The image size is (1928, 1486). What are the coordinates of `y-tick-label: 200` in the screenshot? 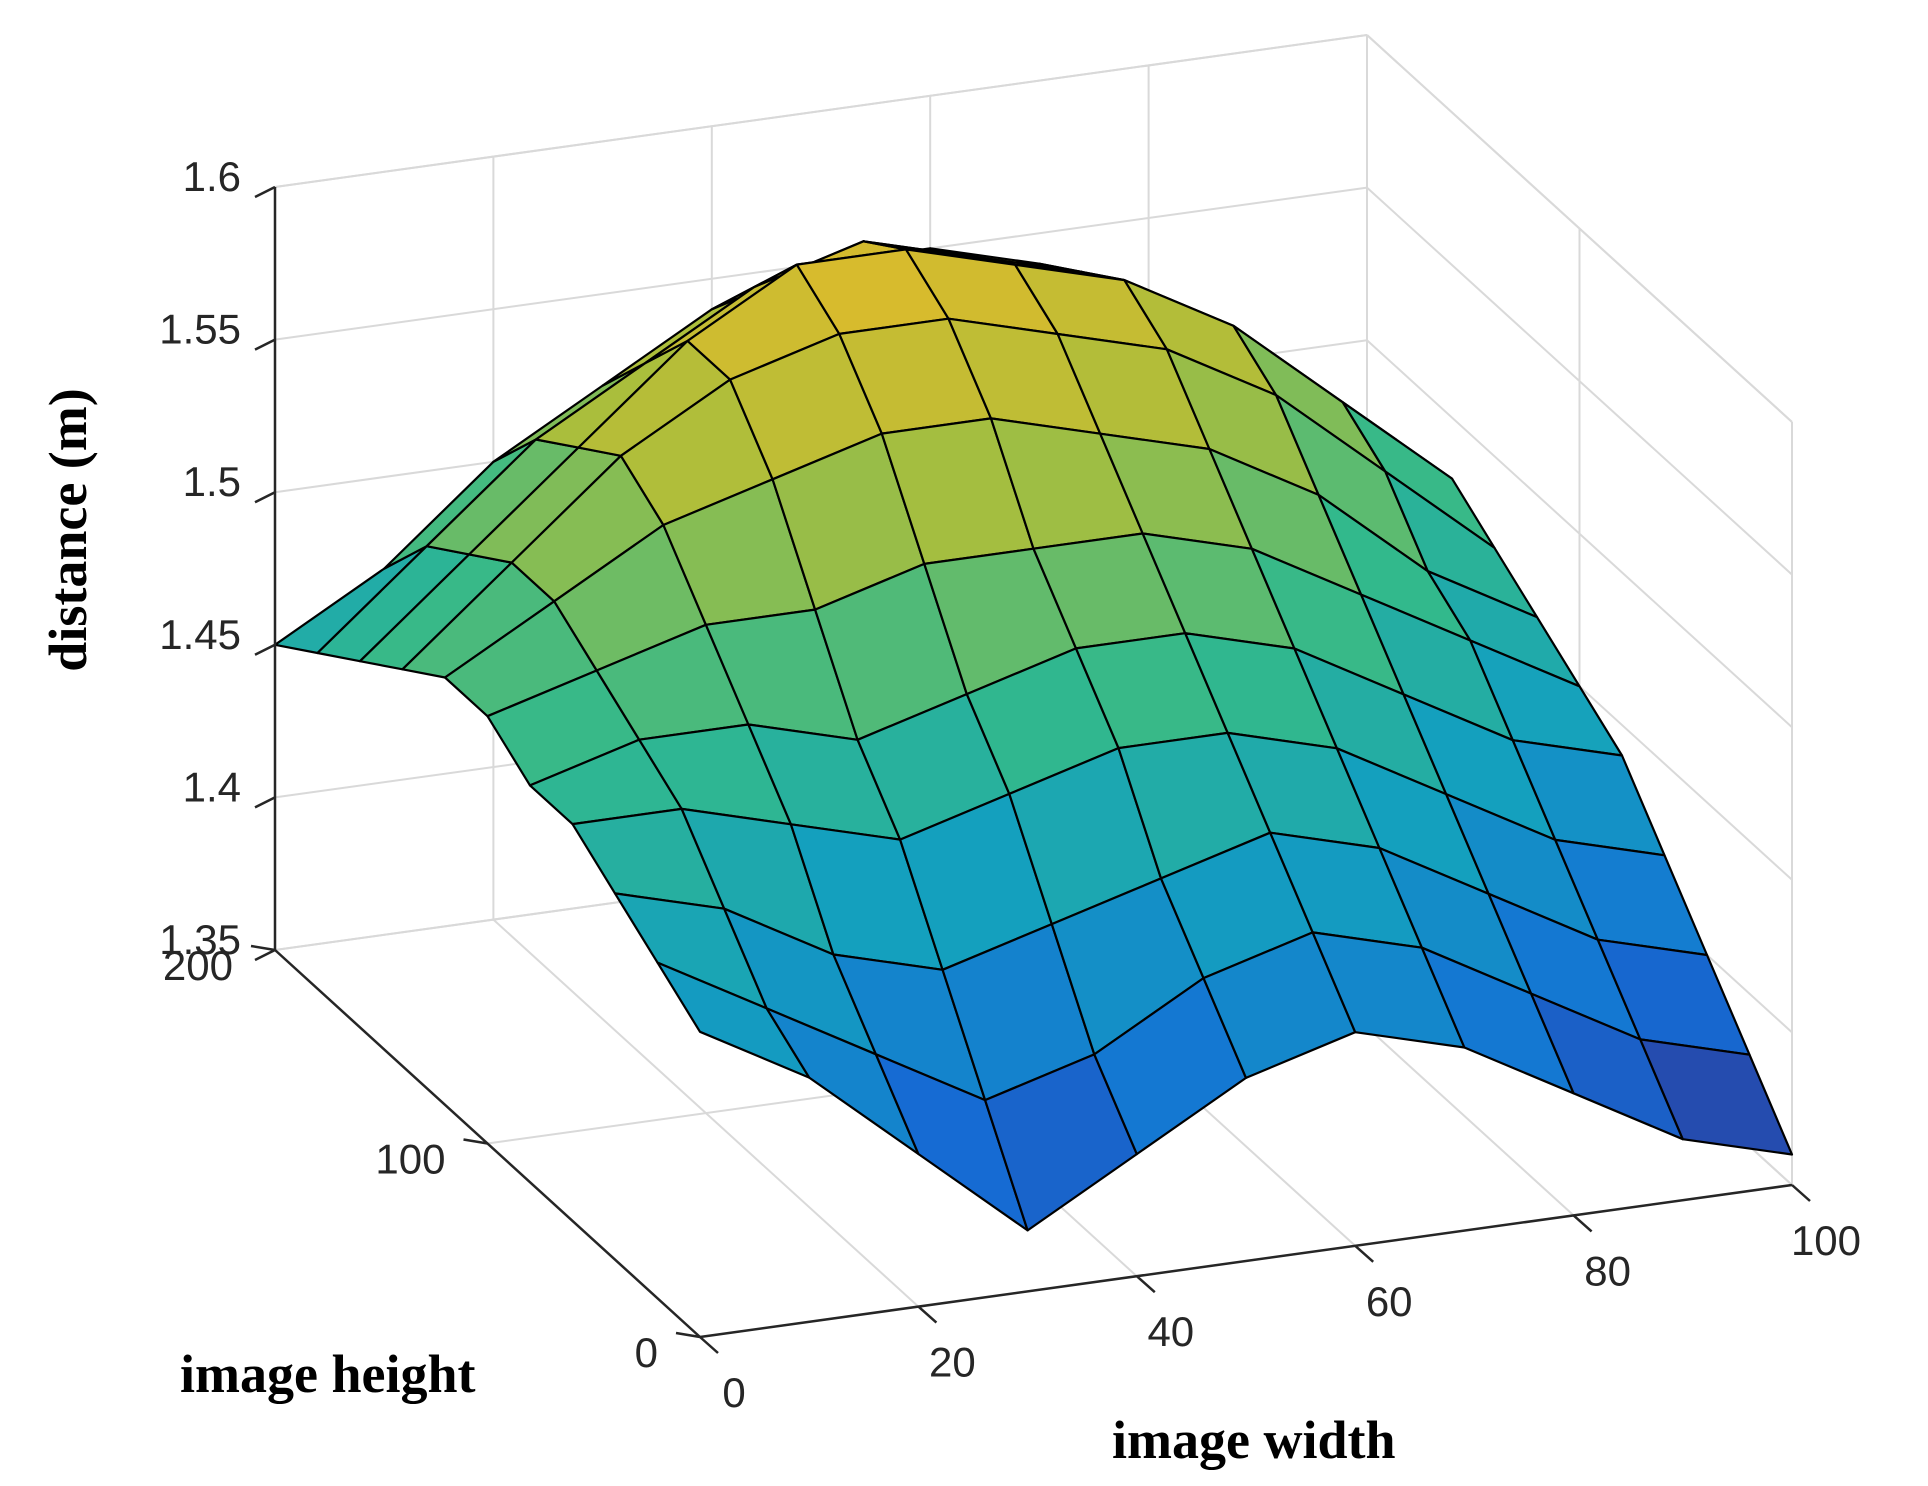 It's located at (198, 965).